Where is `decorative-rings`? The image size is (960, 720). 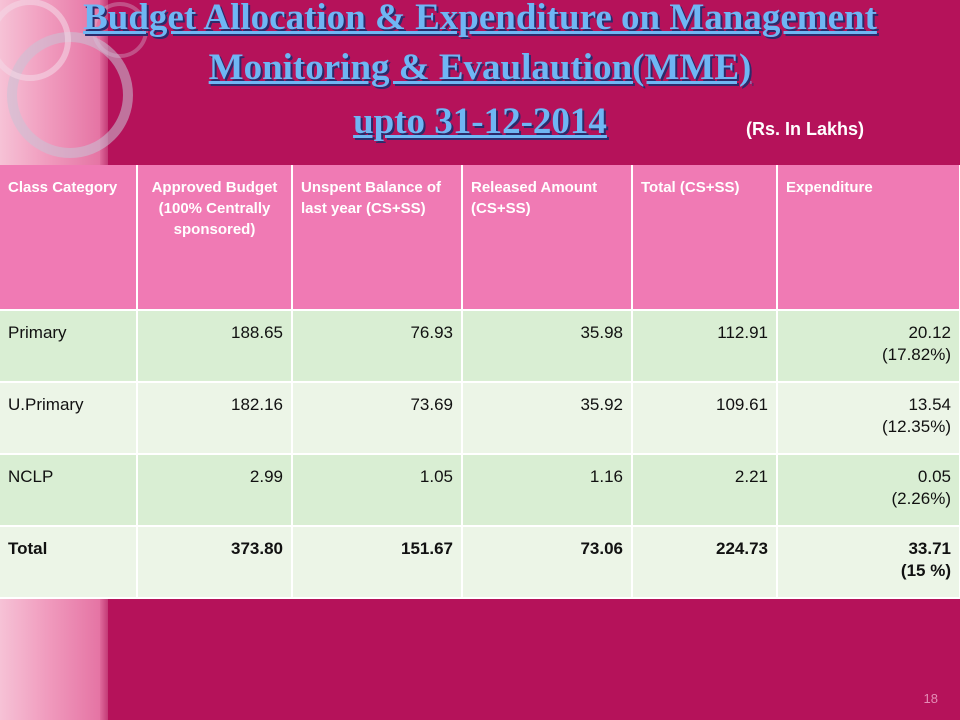 decorative-rings is located at coordinates (74, 79).